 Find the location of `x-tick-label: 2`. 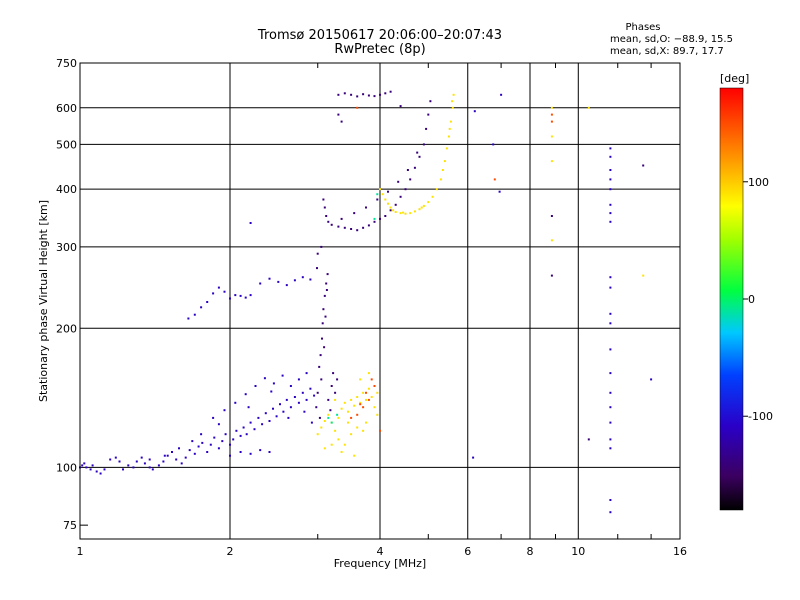

x-tick-label: 2 is located at coordinates (230, 551).